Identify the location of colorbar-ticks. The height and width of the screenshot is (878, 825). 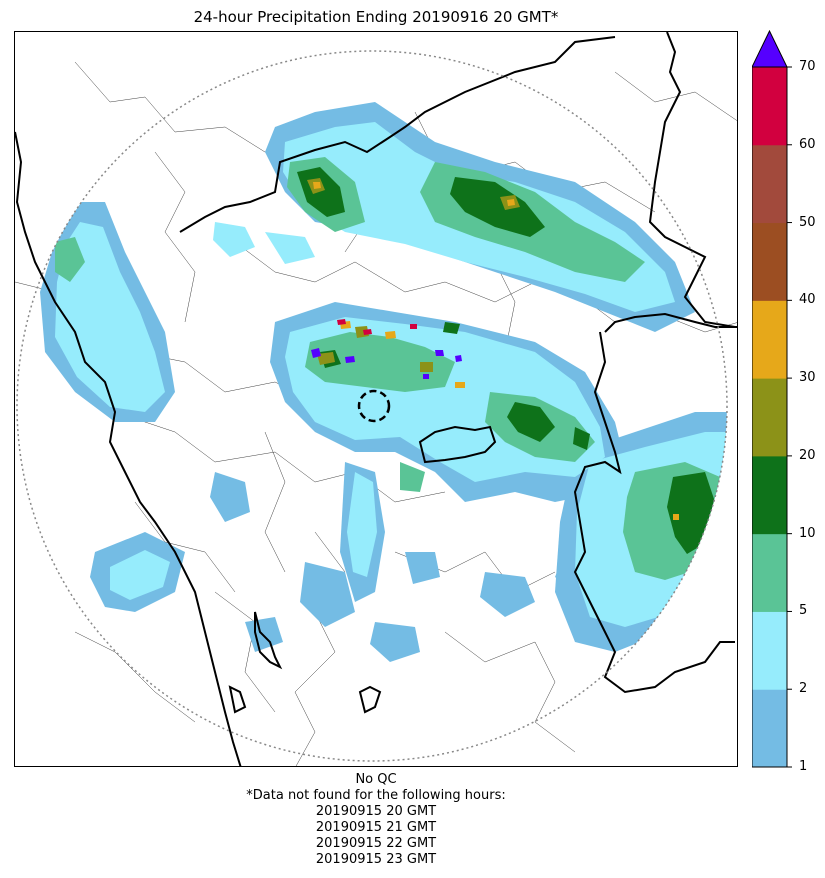
(789, 417).